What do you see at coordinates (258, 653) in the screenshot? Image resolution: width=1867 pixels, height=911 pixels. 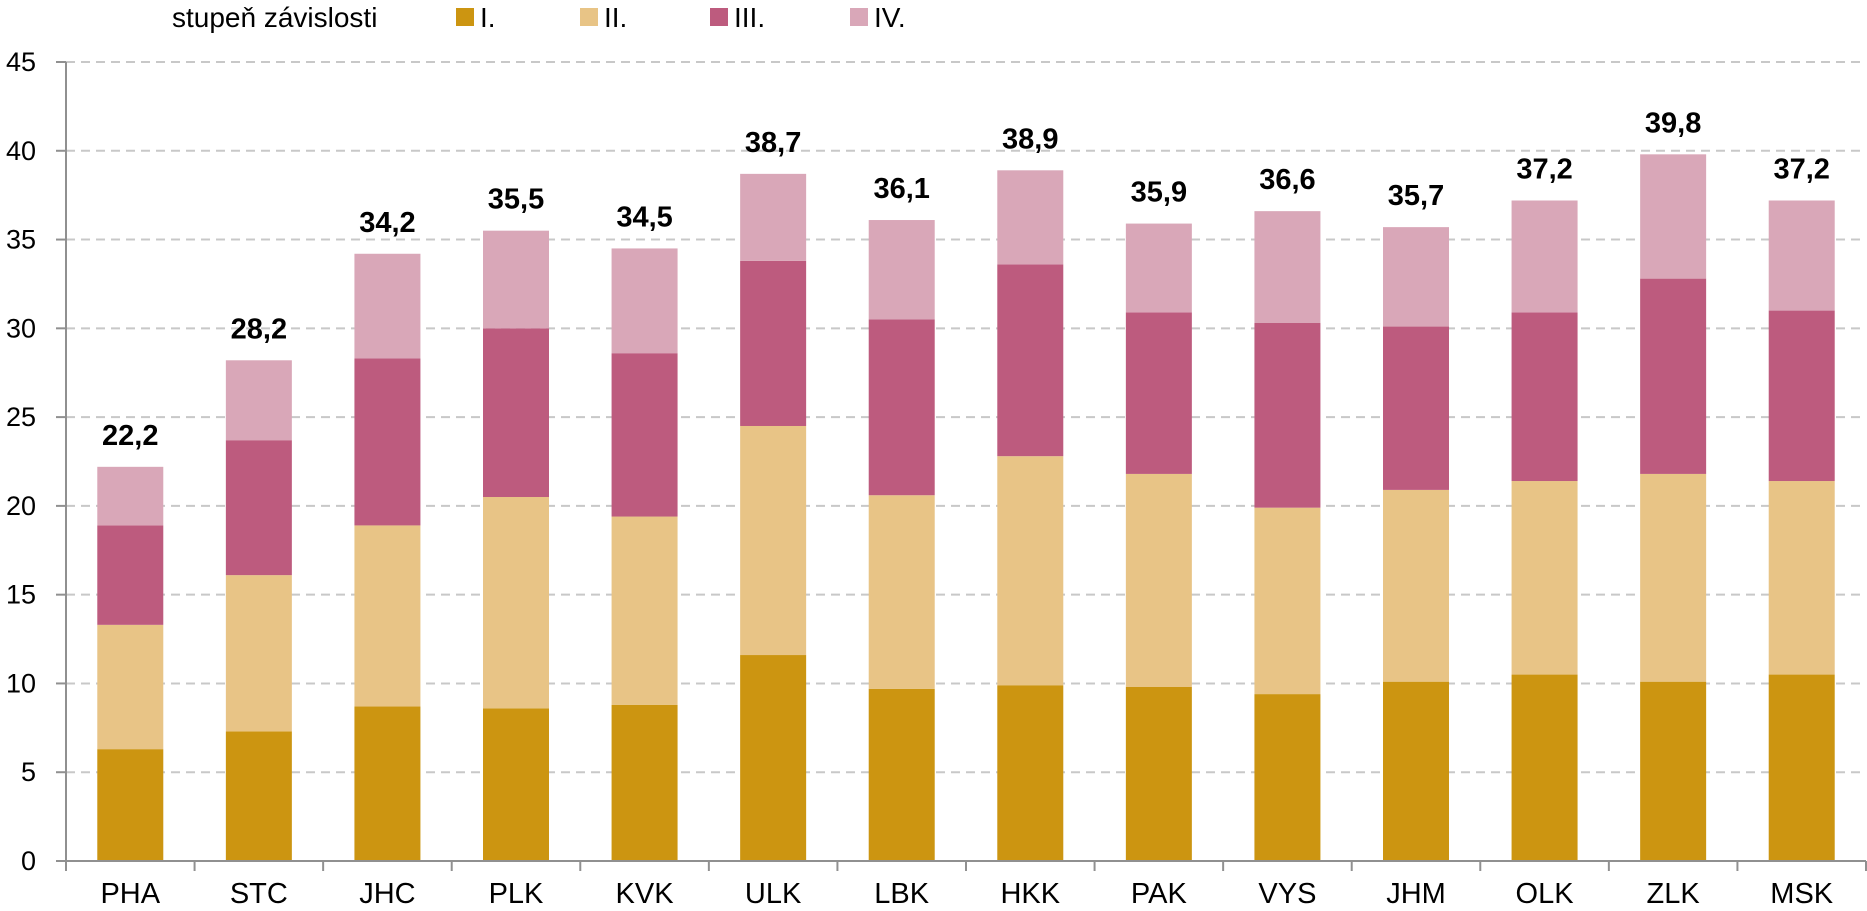 I see `bar-segment-stc-ii` at bounding box center [258, 653].